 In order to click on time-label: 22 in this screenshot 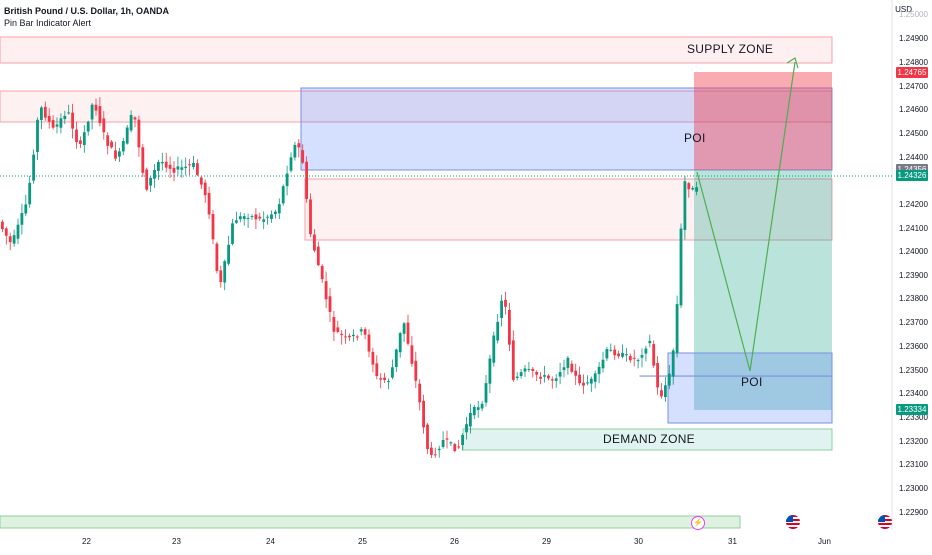, I will do `click(86, 541)`.